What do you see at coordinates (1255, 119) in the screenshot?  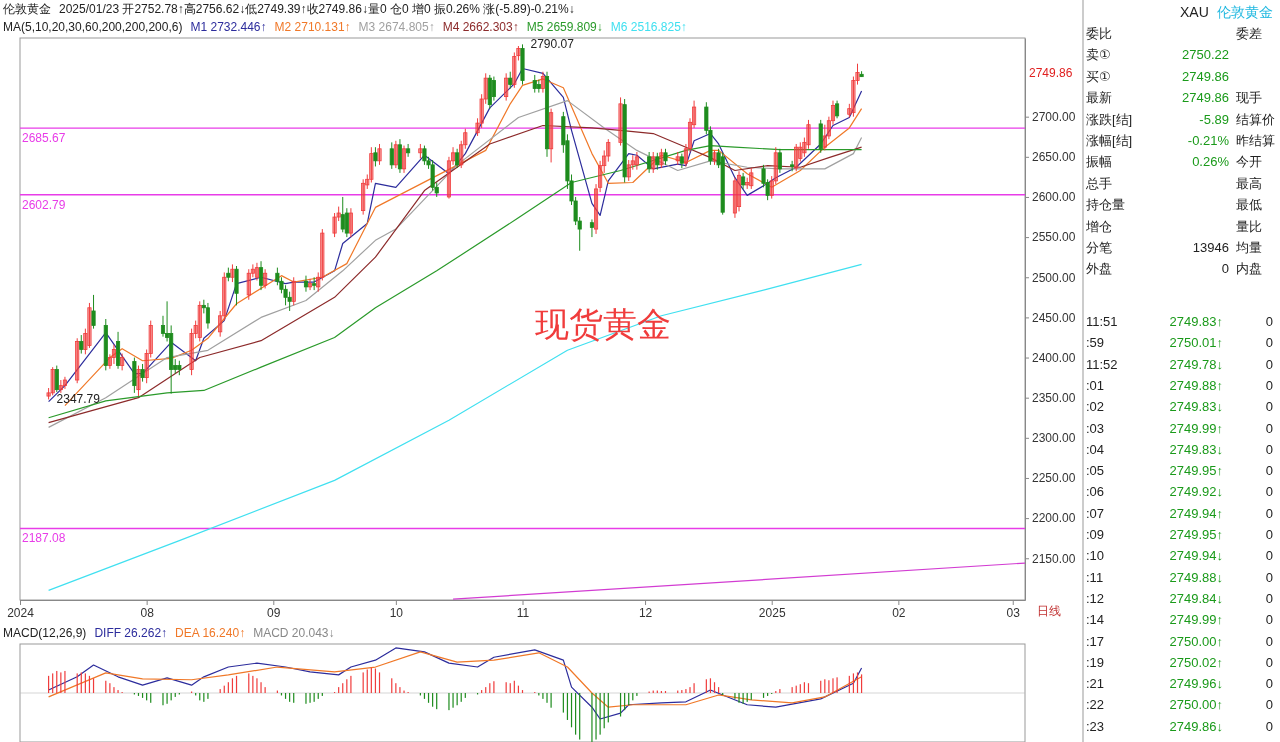 I see `text: 结算价` at bounding box center [1255, 119].